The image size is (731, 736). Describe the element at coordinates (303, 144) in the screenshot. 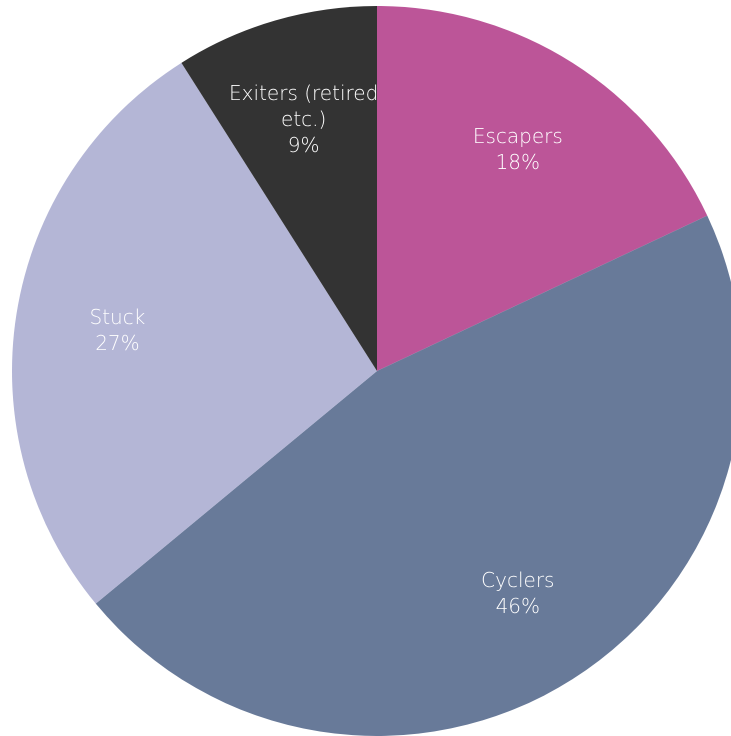

I see `percent-label: 9%` at that location.